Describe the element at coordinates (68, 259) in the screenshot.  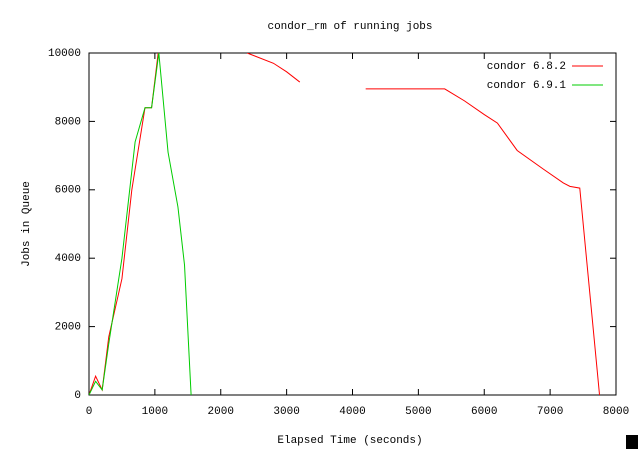
I see `y-tick-label: 4000` at that location.